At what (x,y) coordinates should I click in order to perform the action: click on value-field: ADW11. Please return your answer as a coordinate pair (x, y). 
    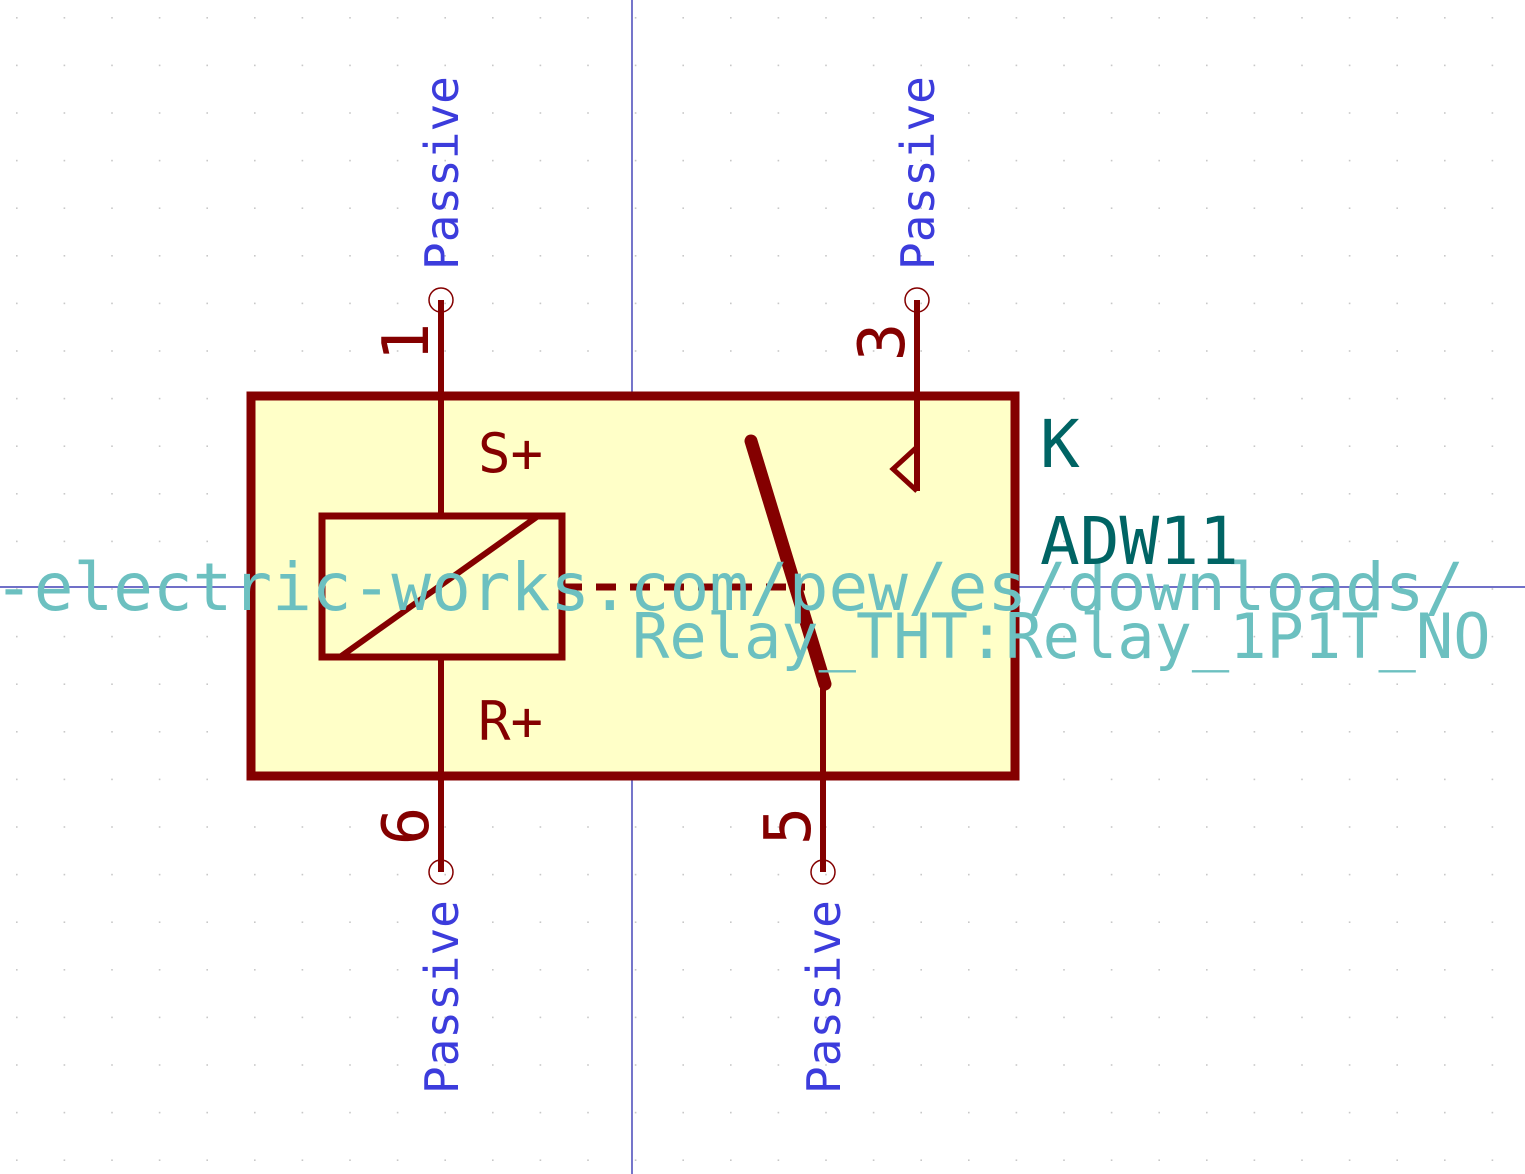
    Looking at the image, I should click on (1139, 541).